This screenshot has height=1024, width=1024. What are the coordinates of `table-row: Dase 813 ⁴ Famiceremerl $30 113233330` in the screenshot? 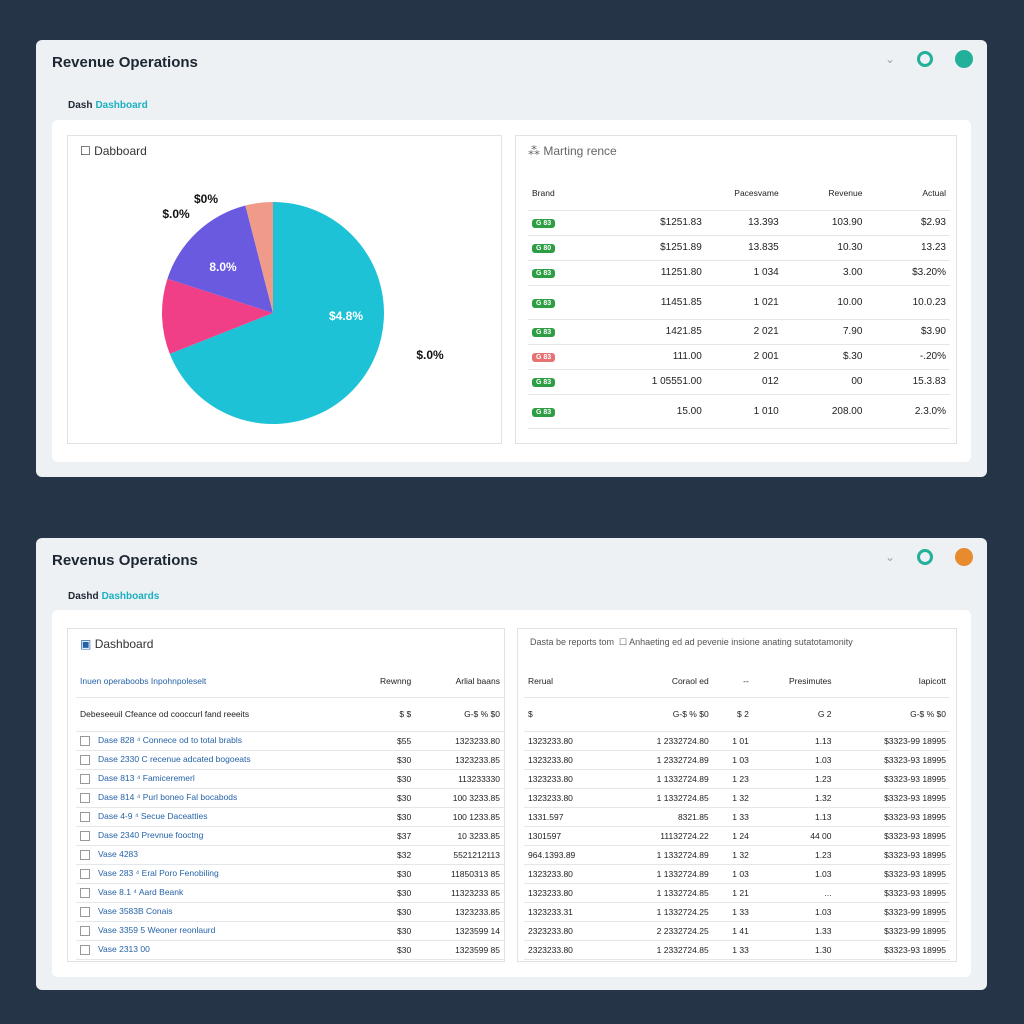 It's located at (290, 779).